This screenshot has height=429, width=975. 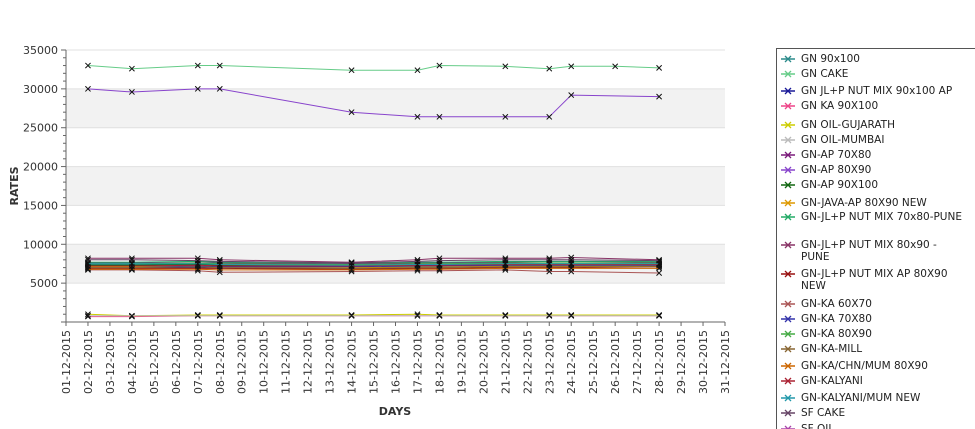 I want to click on y-tick-label: 35000, so click(x=40, y=50).